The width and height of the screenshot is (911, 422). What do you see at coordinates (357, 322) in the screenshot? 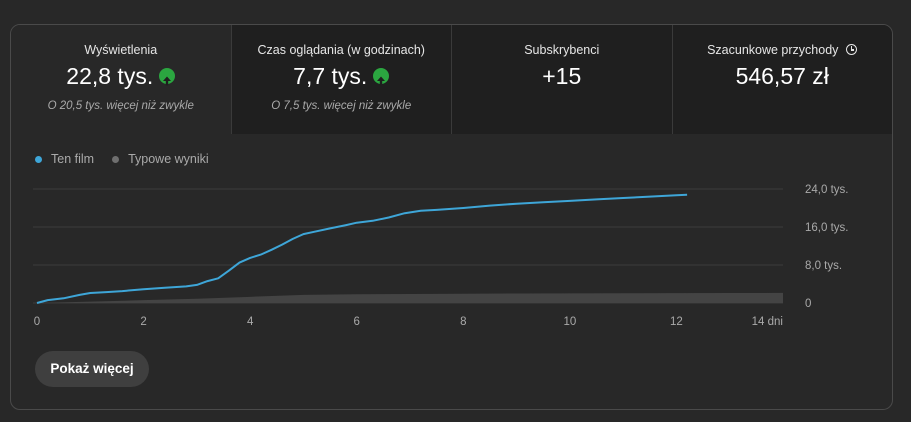
I see `x-tick-label: 6` at bounding box center [357, 322].